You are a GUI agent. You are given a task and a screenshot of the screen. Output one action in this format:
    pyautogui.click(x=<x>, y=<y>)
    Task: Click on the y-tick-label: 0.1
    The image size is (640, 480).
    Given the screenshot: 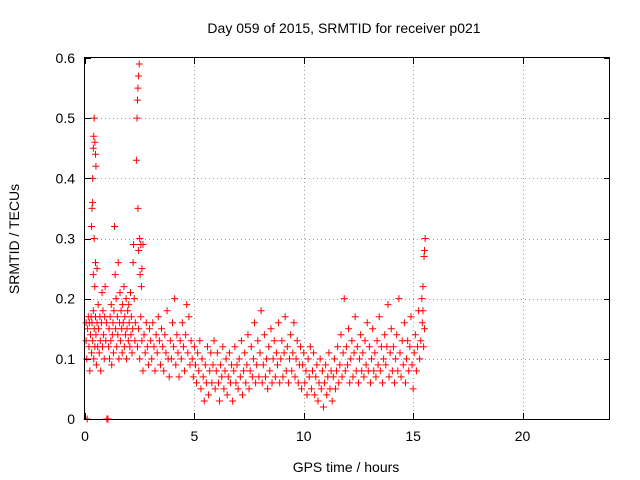 What is the action you would take?
    pyautogui.click(x=66, y=359)
    